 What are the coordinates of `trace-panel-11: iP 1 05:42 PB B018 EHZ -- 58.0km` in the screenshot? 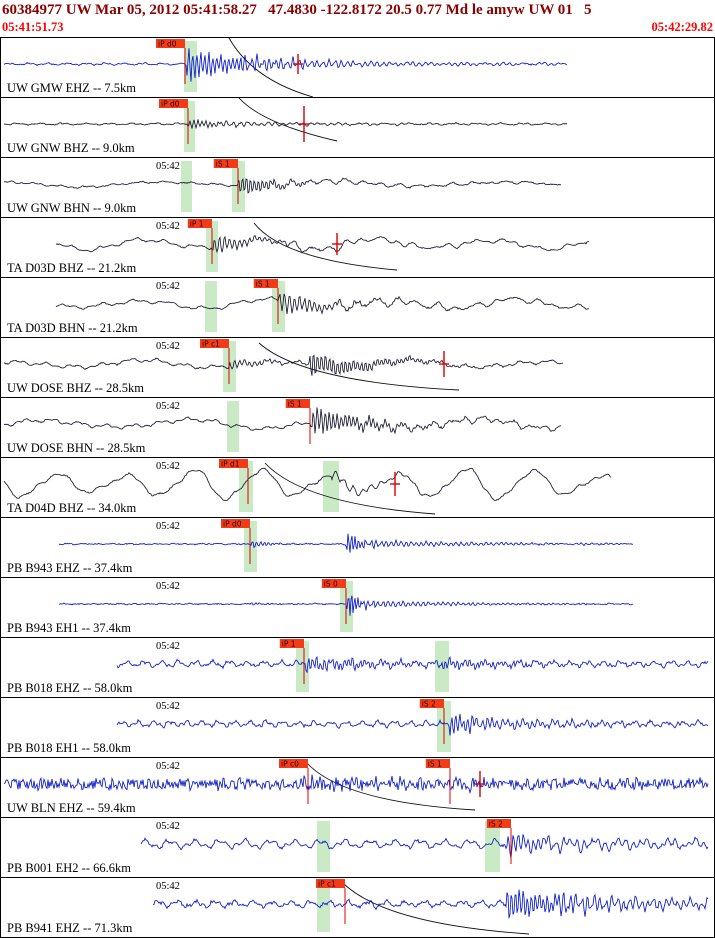 It's located at (357, 667).